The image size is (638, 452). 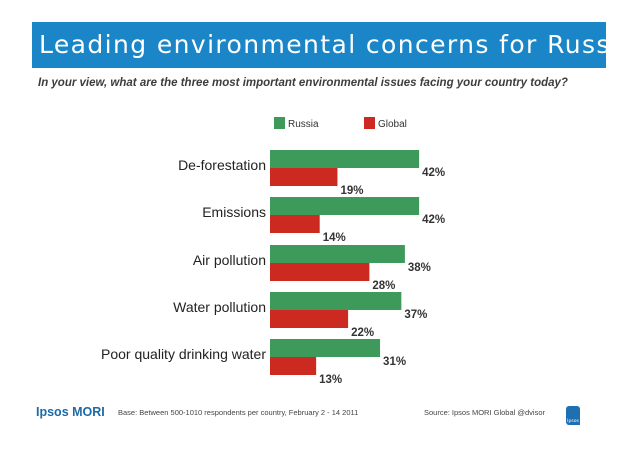 What do you see at coordinates (219, 307) in the screenshot?
I see `category-label: Water pollution` at bounding box center [219, 307].